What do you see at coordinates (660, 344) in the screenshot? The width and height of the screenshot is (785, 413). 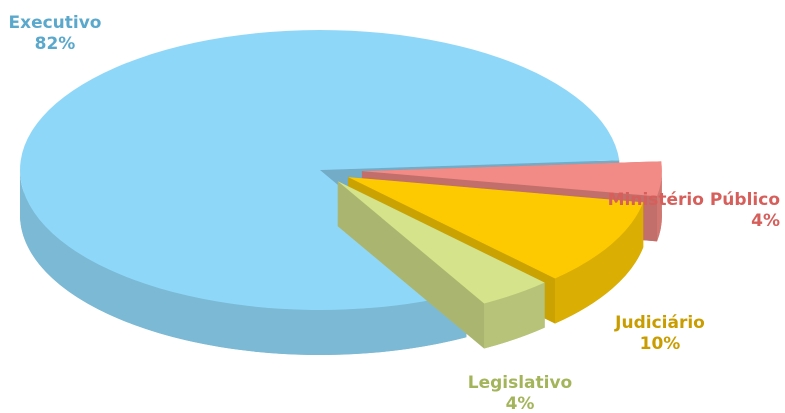 I see `slice-label-value: 10%` at bounding box center [660, 344].